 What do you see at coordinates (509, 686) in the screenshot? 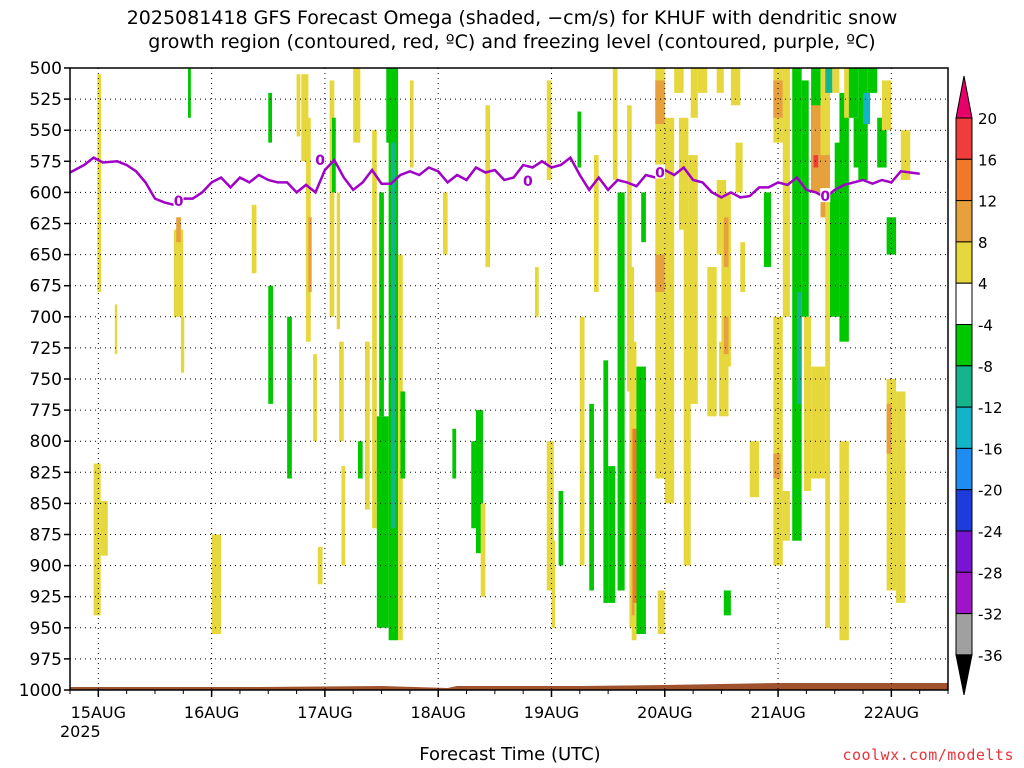
I see `ground-layer` at bounding box center [509, 686].